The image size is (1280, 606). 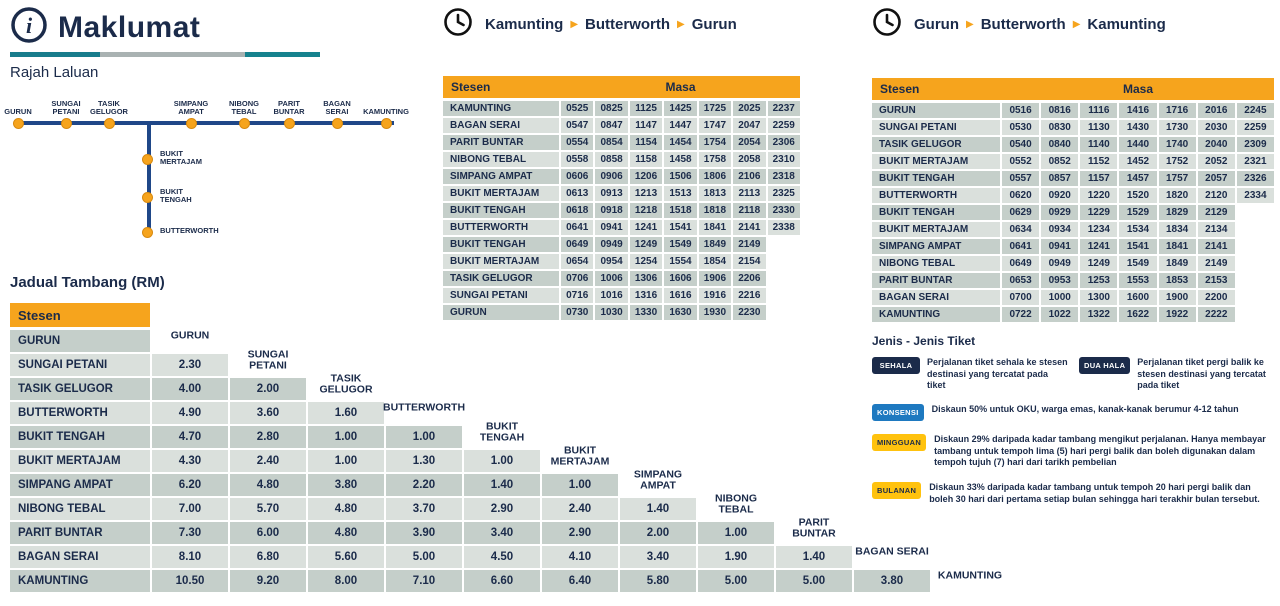 What do you see at coordinates (268, 461) in the screenshot?
I see `fare-cell: 2.40` at bounding box center [268, 461].